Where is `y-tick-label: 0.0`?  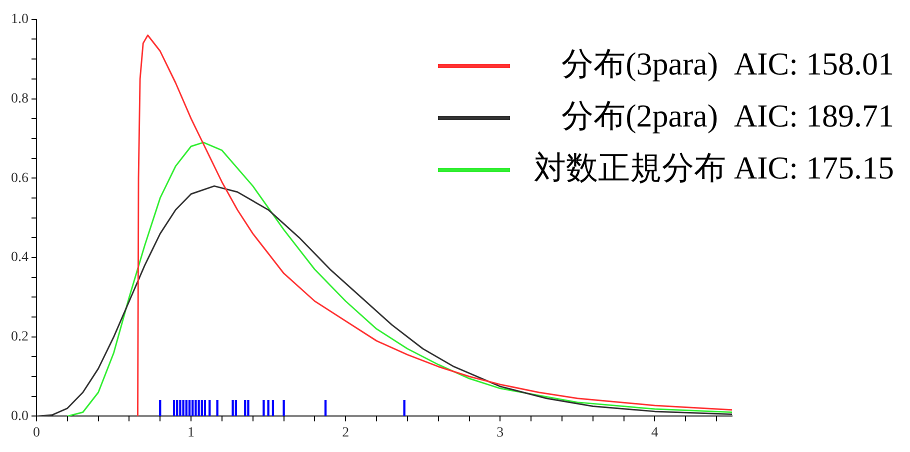
y-tick-label: 0.0 is located at coordinates (19, 416).